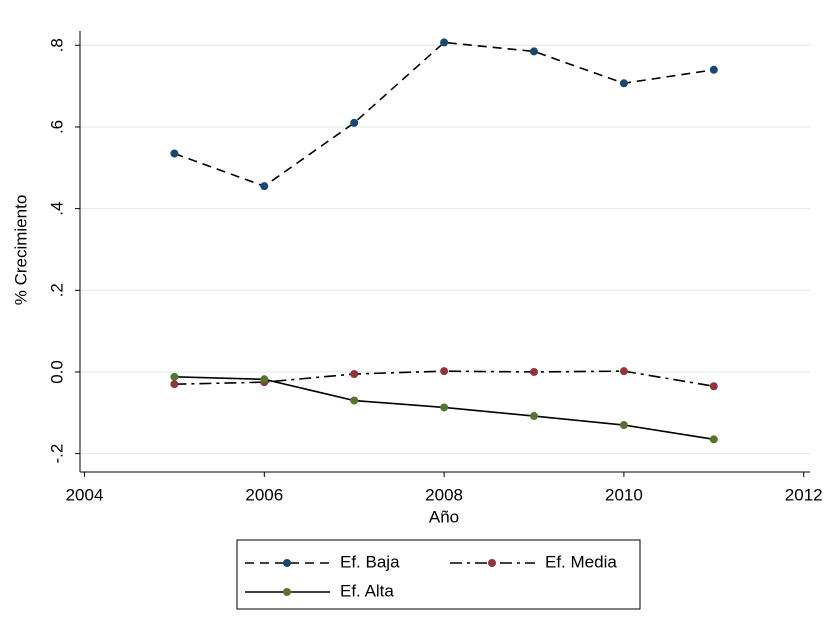 Image resolution: width=833 pixels, height=638 pixels. What do you see at coordinates (444, 494) in the screenshot?
I see `x-tick-label: 2008` at bounding box center [444, 494].